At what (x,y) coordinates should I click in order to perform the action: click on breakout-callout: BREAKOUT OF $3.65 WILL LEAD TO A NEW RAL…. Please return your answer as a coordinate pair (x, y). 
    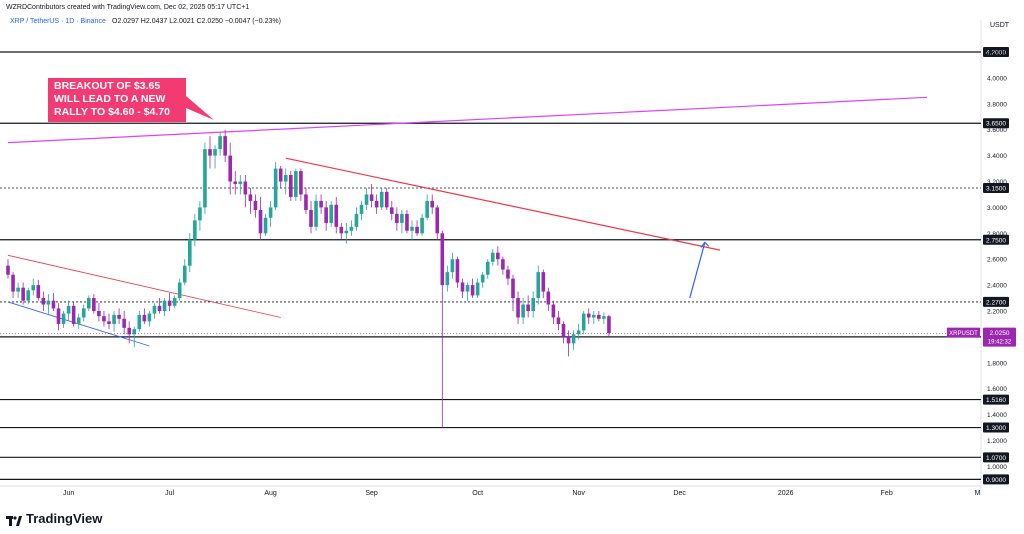
    Looking at the image, I should click on (117, 100).